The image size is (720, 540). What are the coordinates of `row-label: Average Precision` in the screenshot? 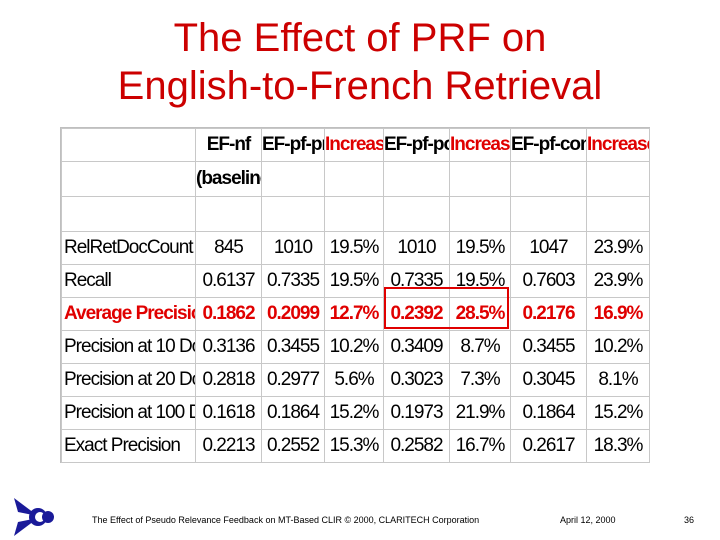 It's located at (128, 314).